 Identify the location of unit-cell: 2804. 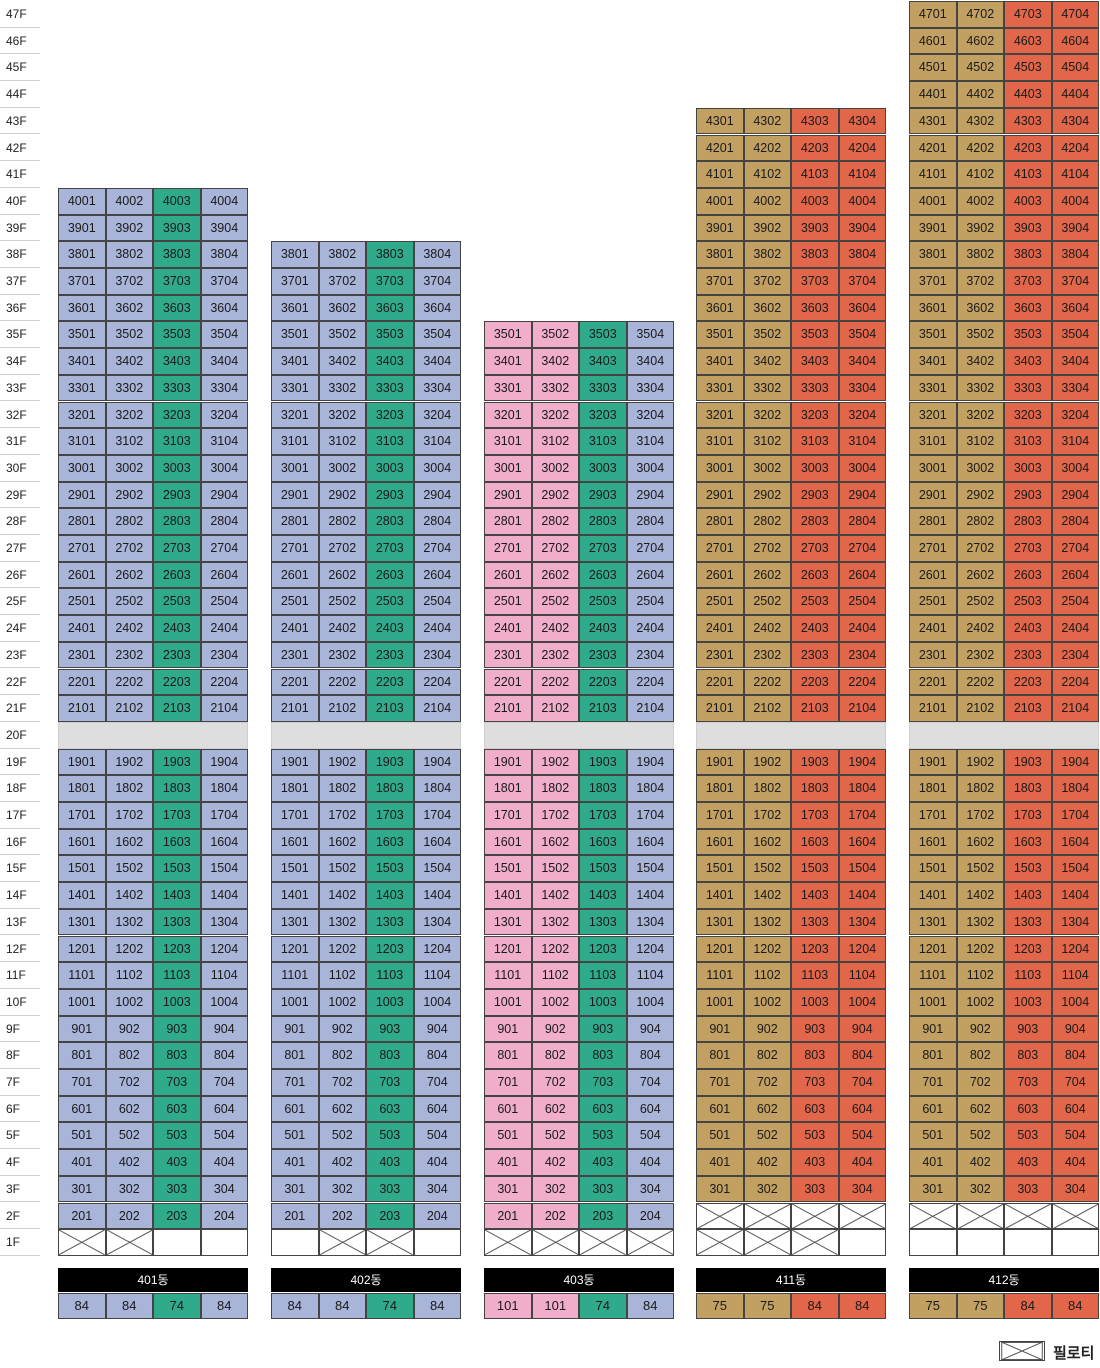
(1075, 521).